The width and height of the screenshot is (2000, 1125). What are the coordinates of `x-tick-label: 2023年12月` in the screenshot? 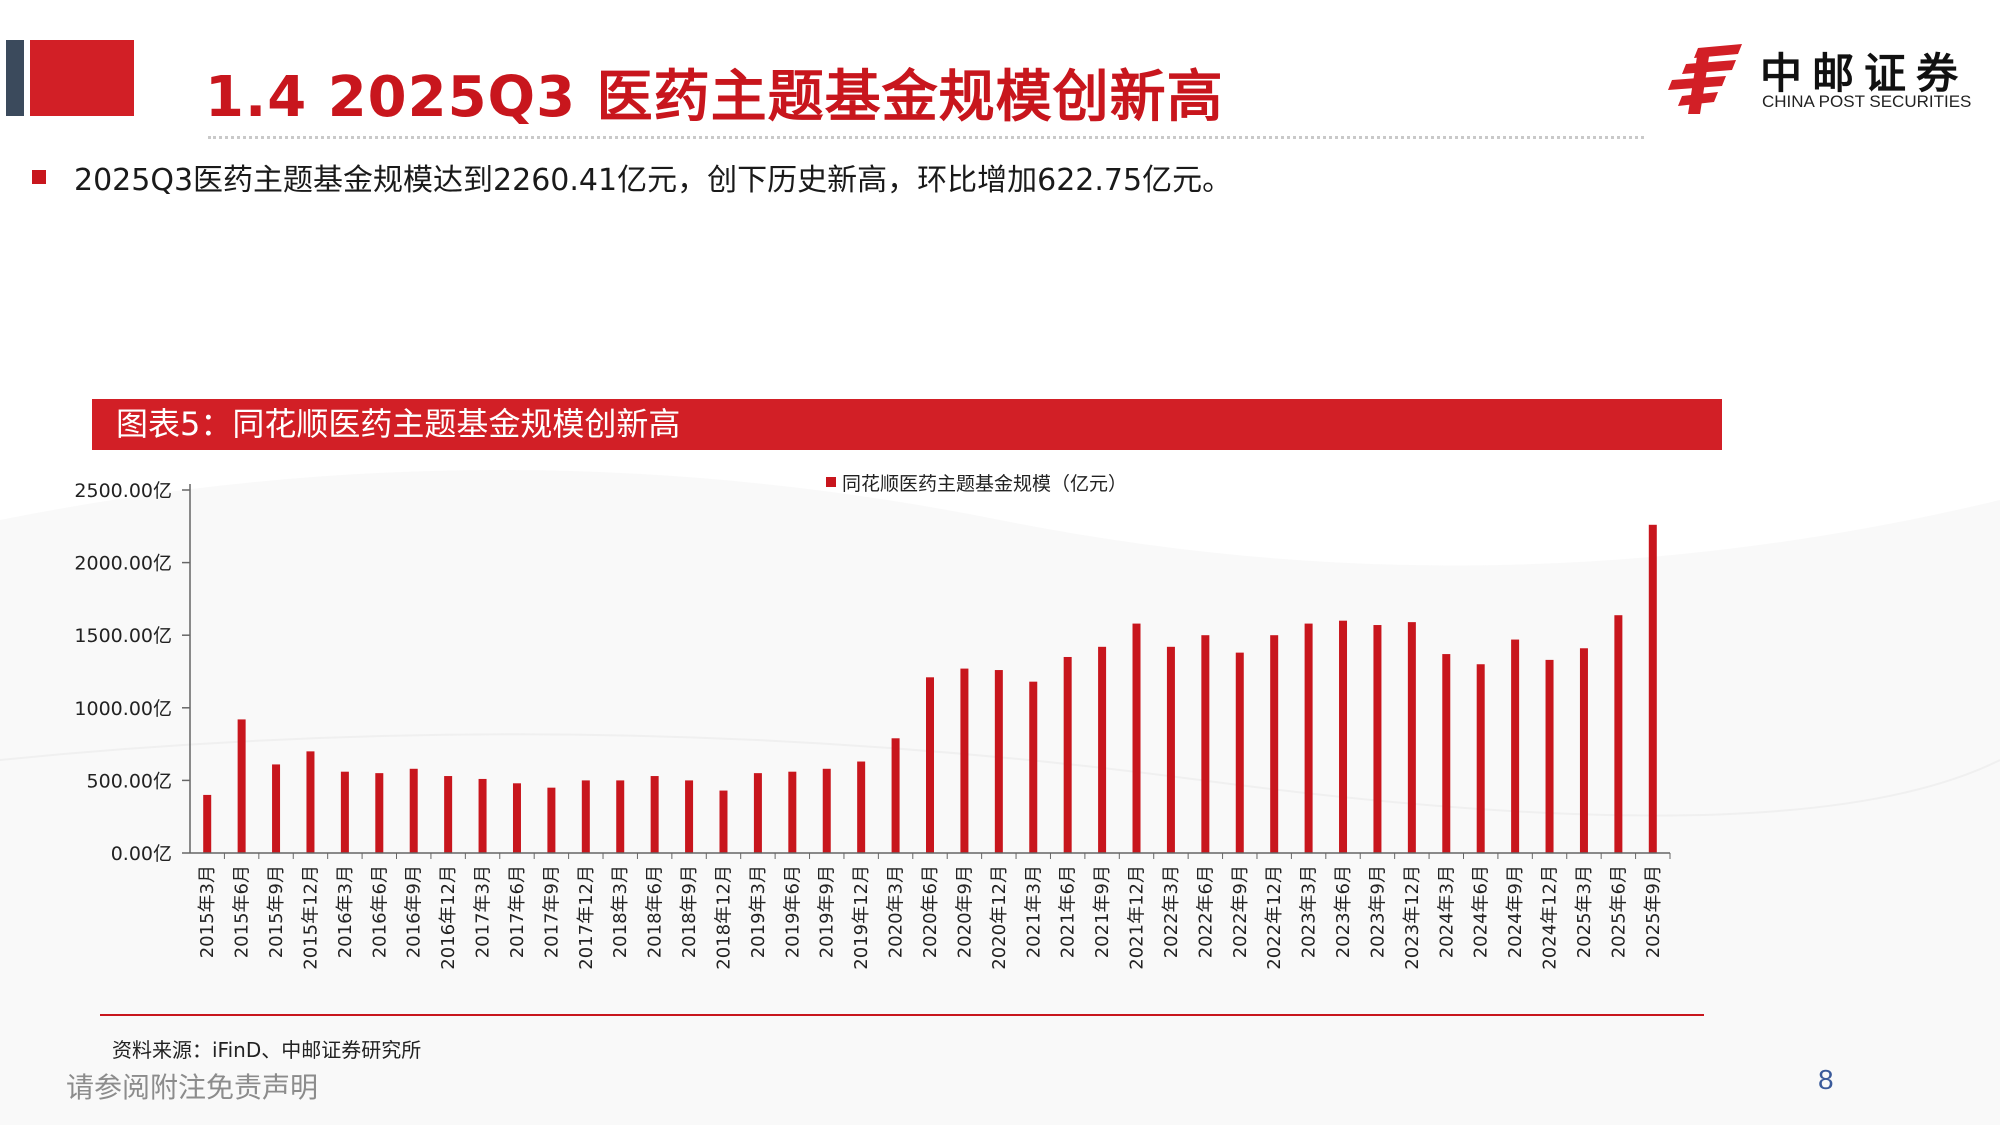 It's located at (1412, 917).